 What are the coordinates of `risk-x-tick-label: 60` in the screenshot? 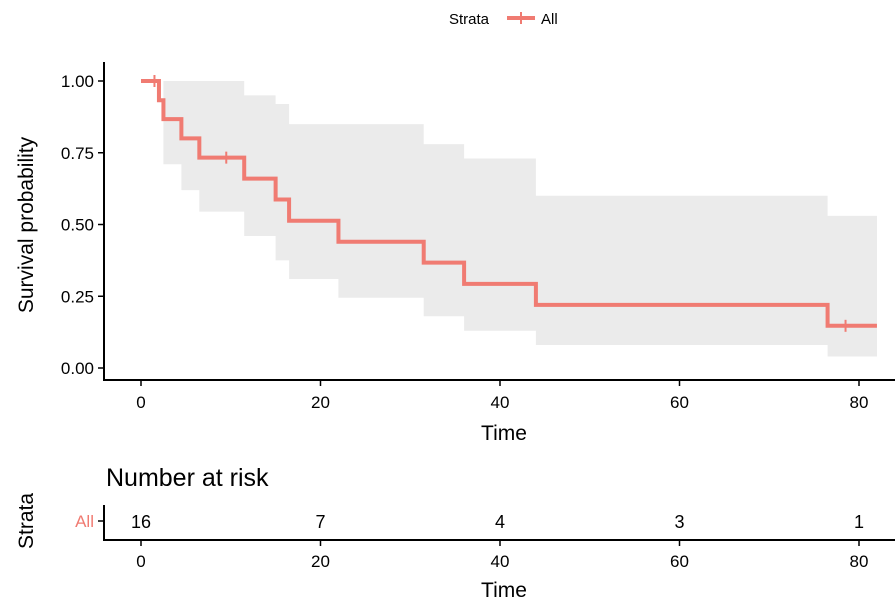 It's located at (679, 561).